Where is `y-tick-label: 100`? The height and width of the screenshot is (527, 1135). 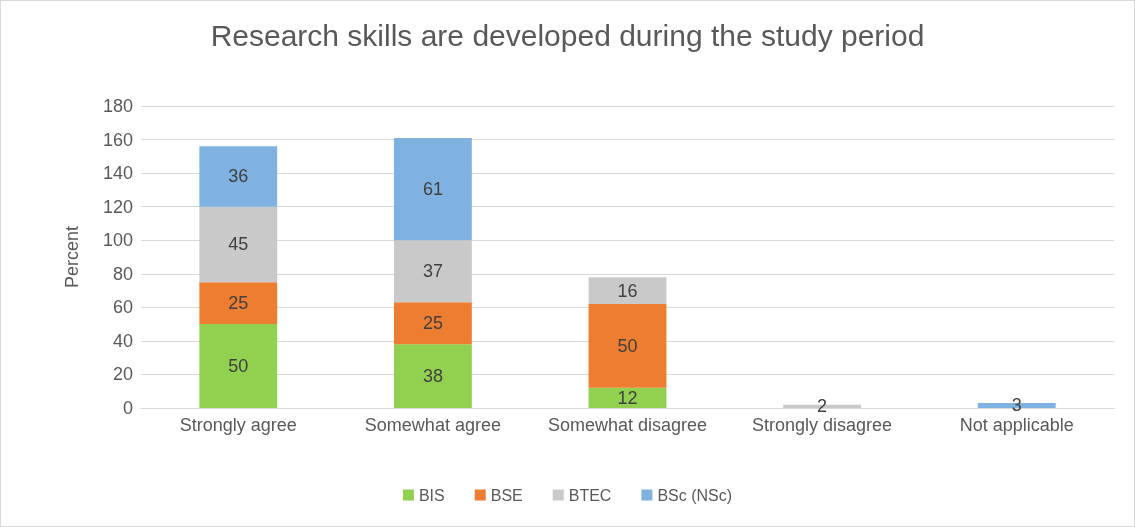
y-tick-label: 100 is located at coordinates (117, 240).